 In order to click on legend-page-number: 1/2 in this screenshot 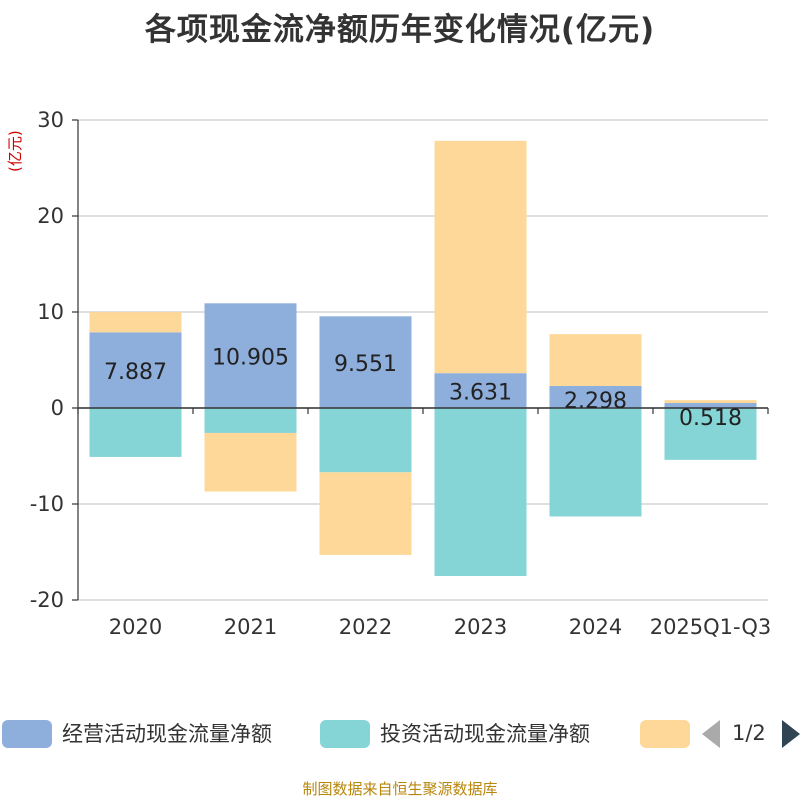, I will do `click(749, 733)`.